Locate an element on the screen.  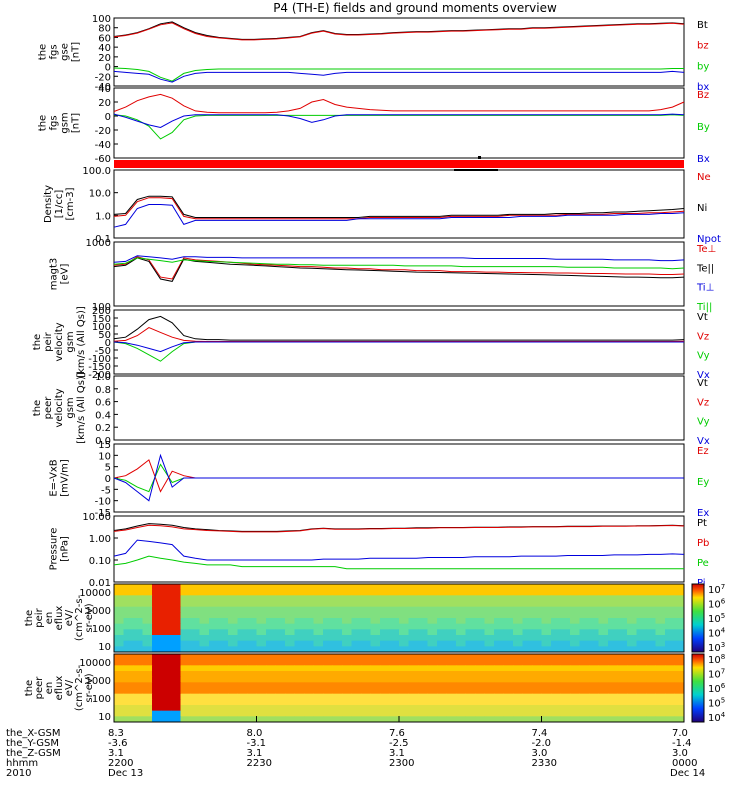
year-label: 2010 is located at coordinates (18, 773).